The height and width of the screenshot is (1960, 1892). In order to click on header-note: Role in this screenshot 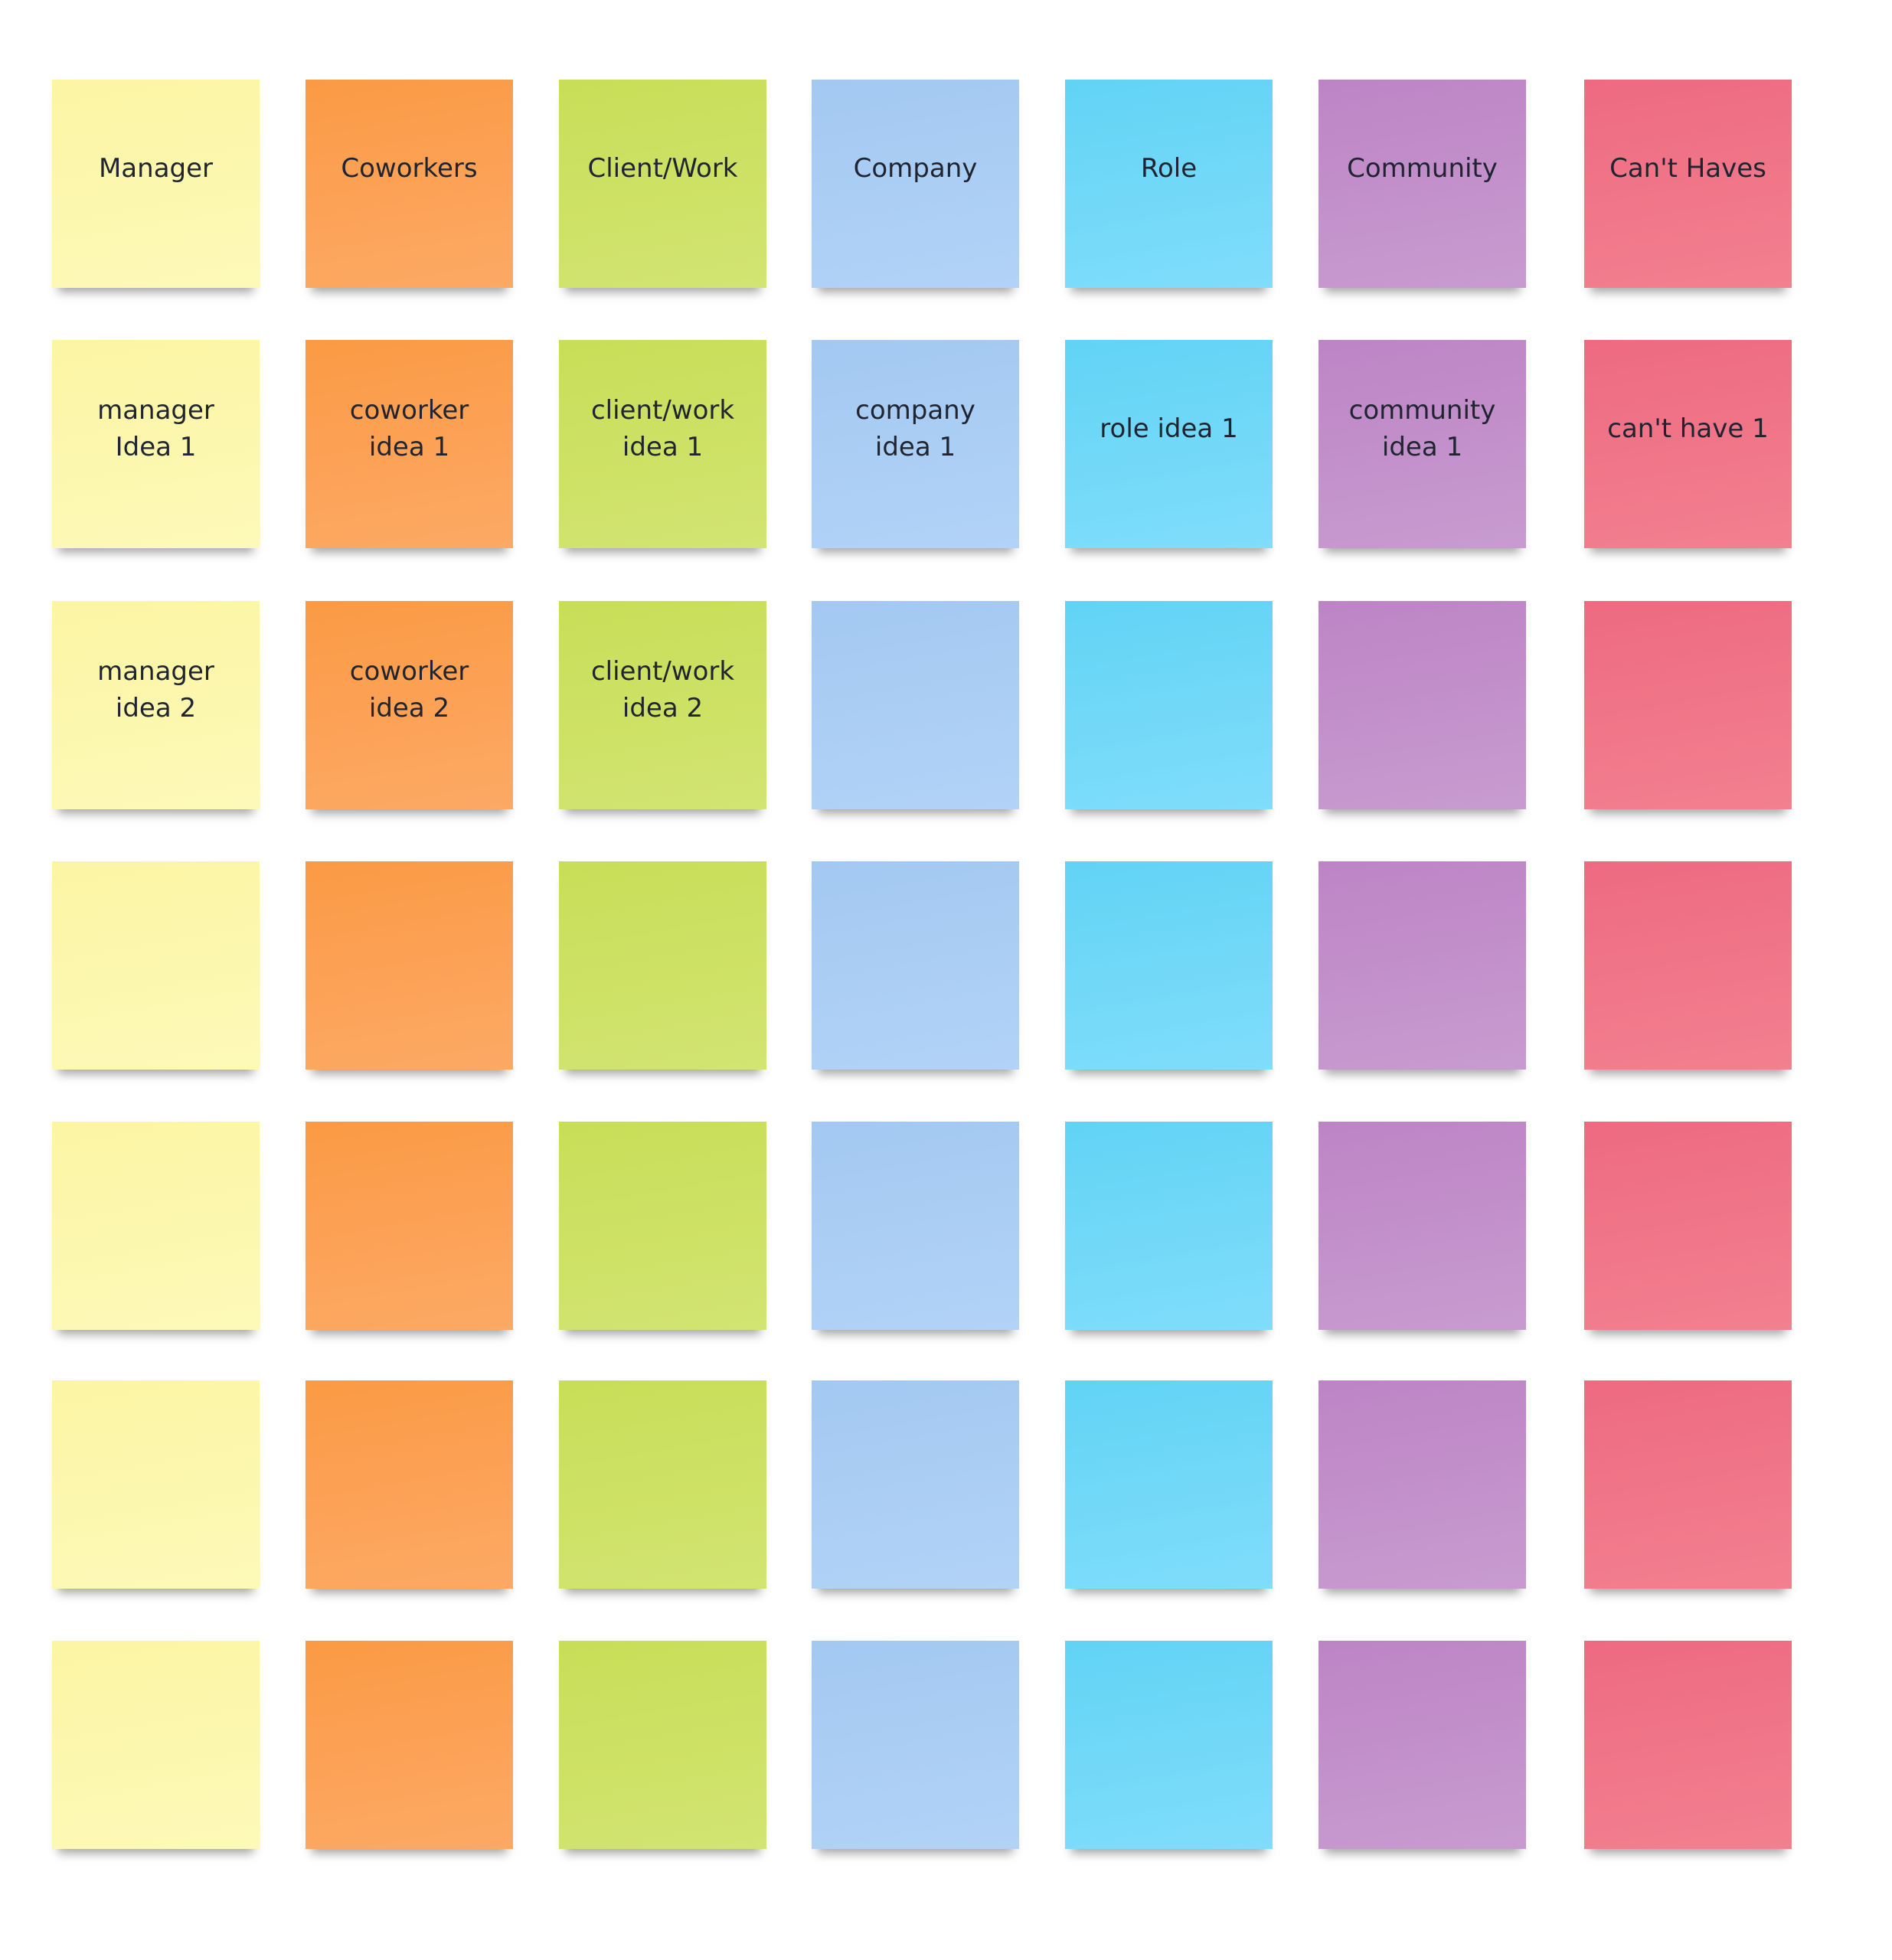, I will do `click(1169, 184)`.